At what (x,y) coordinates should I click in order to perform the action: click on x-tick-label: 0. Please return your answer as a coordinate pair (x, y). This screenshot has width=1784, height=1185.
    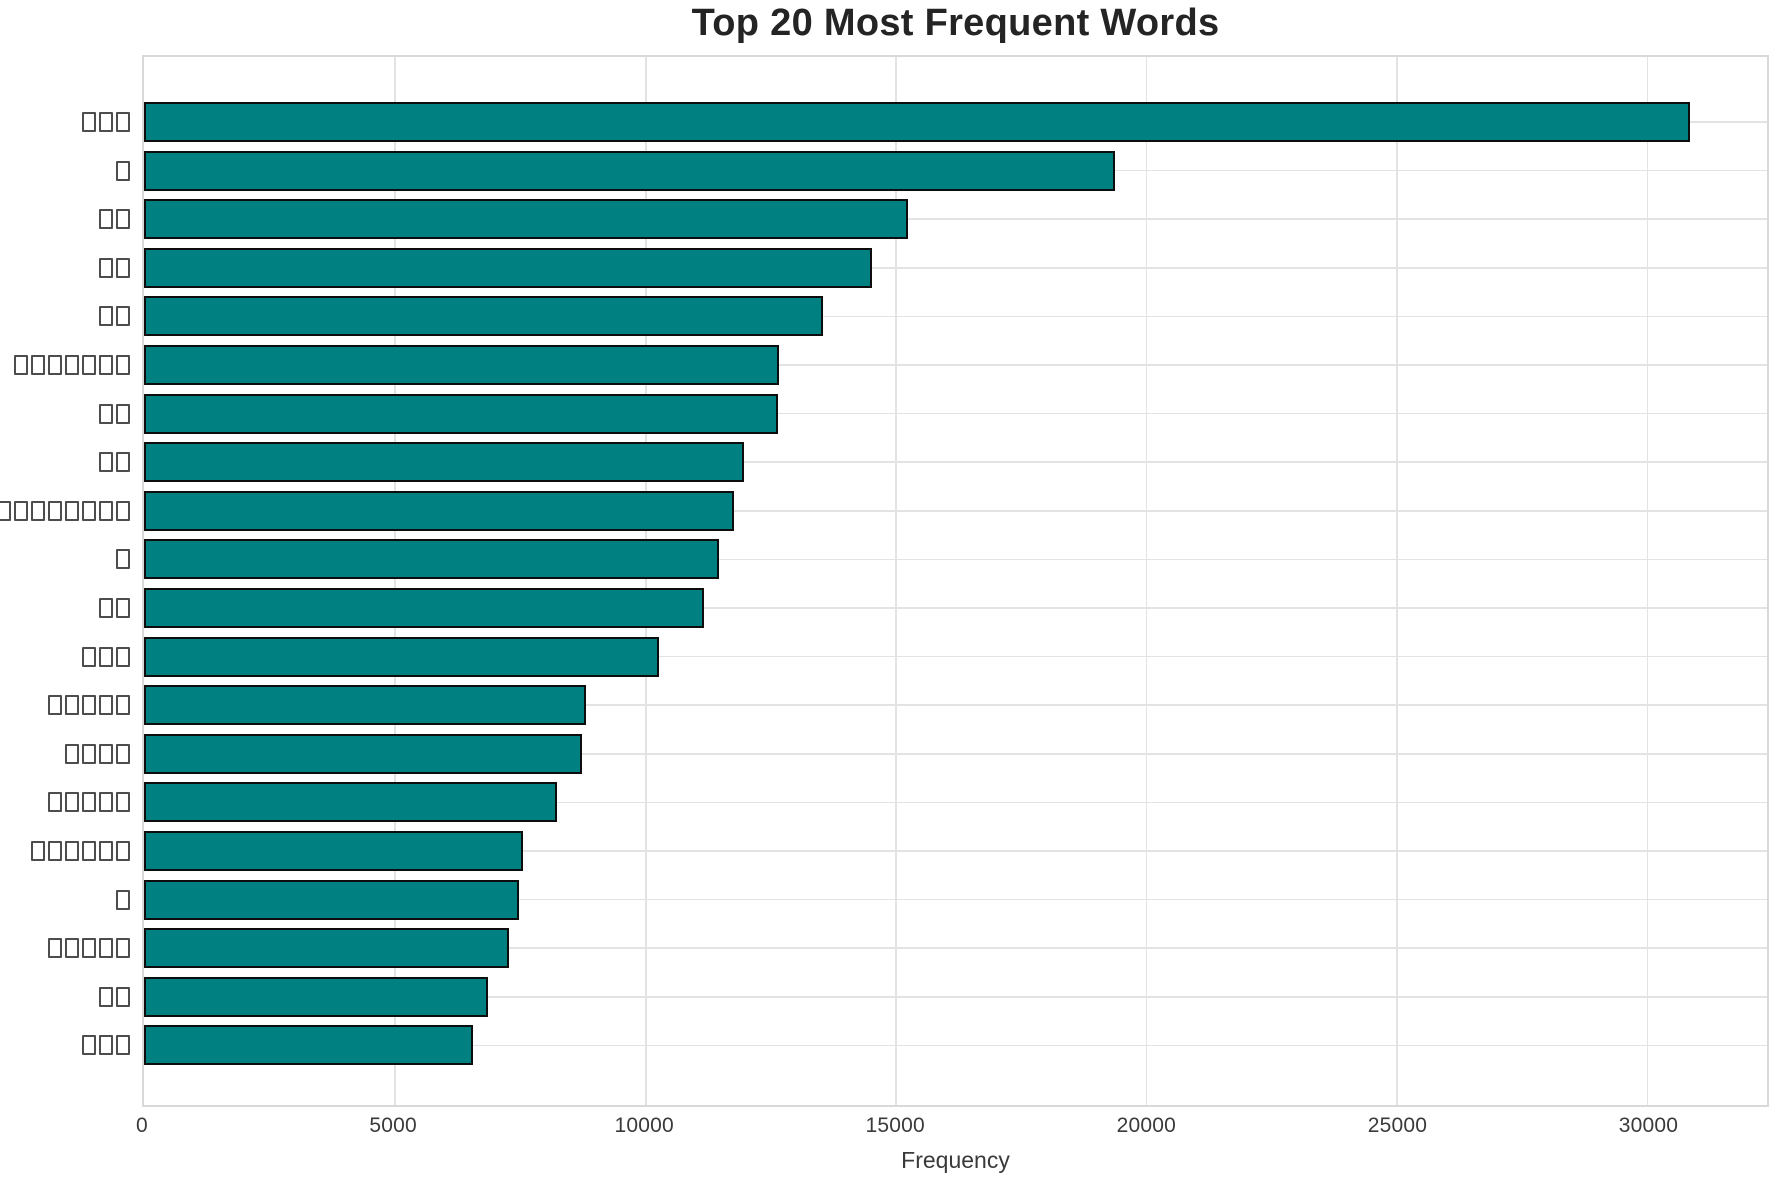
    Looking at the image, I should click on (142, 1125).